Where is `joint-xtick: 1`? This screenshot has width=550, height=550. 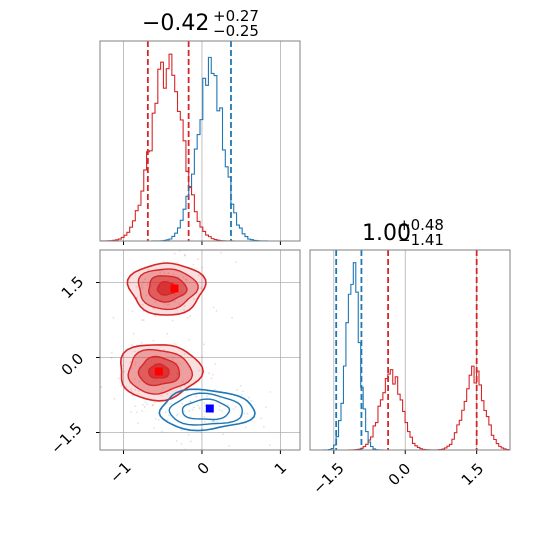
joint-xtick: 1 is located at coordinates (280, 468).